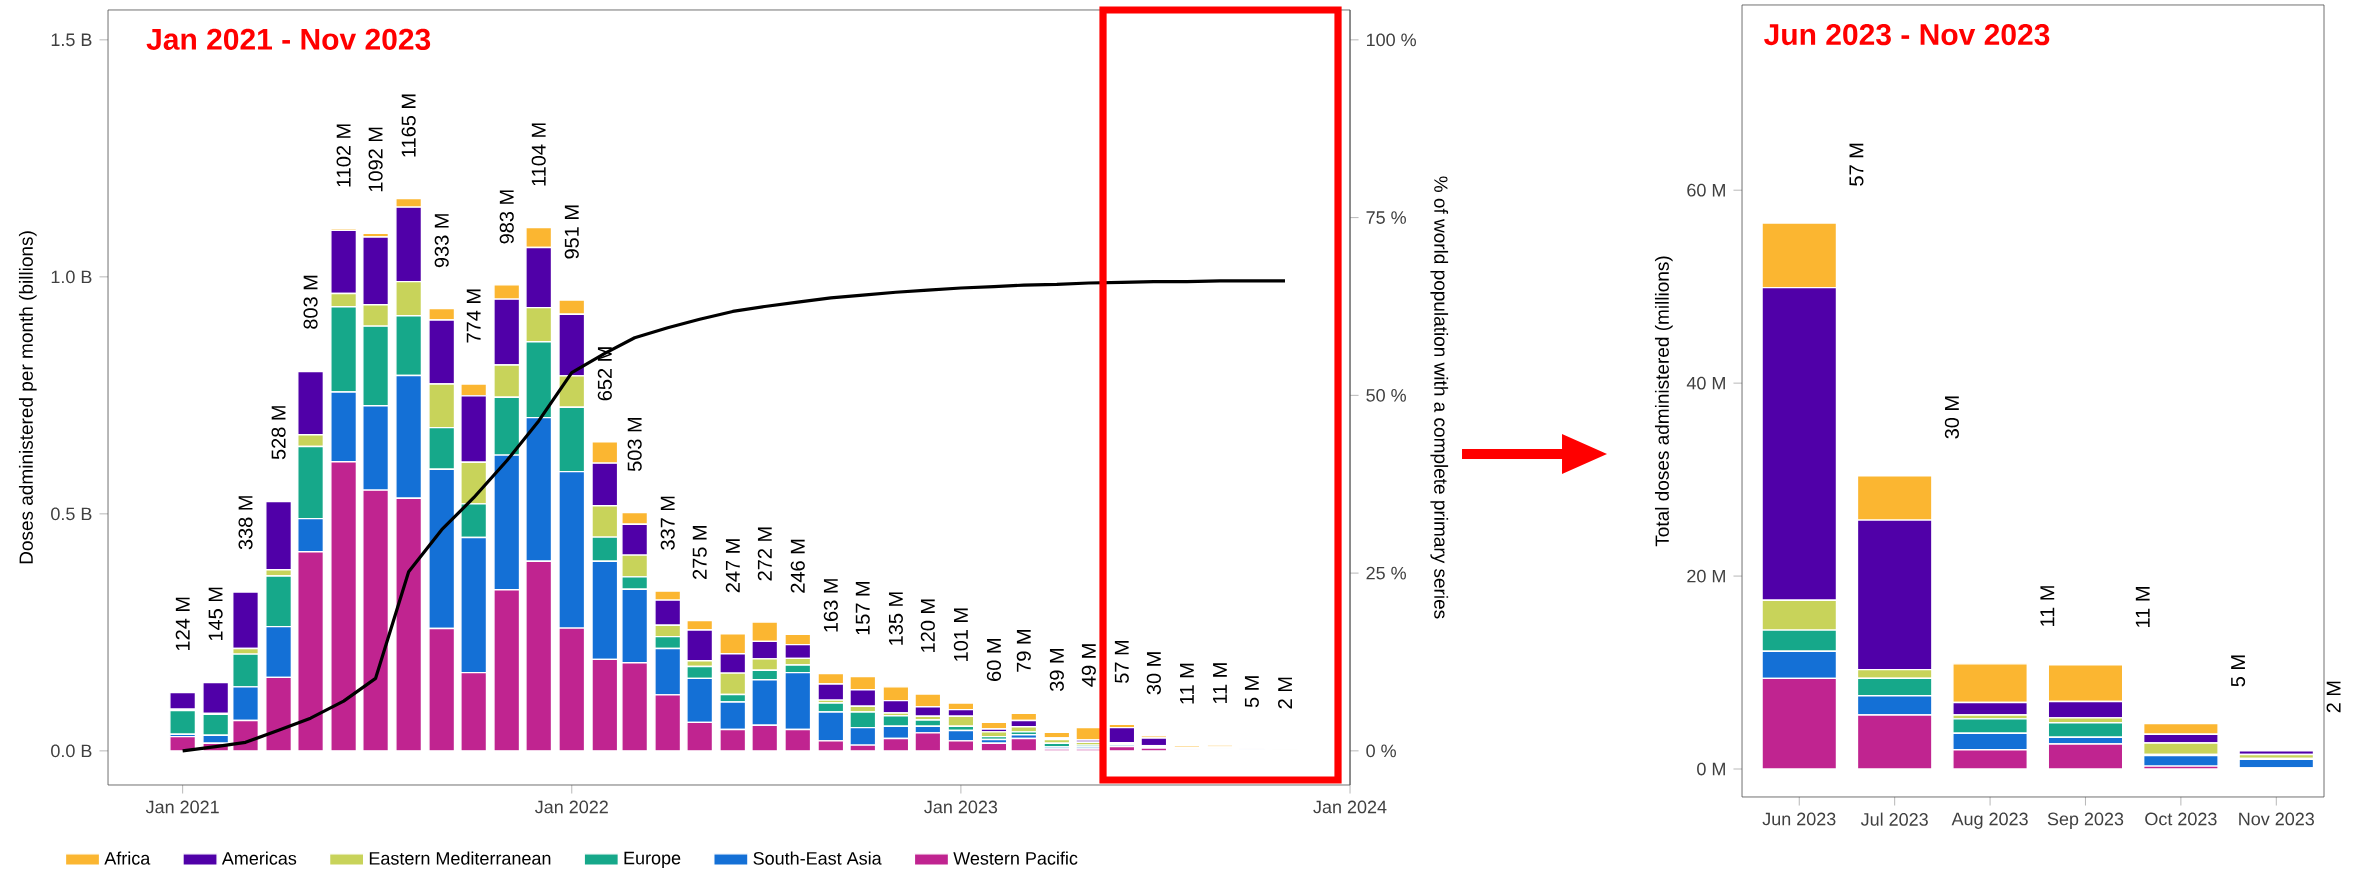  Describe the element at coordinates (797, 566) in the screenshot. I see `total-label: 246 M` at that location.